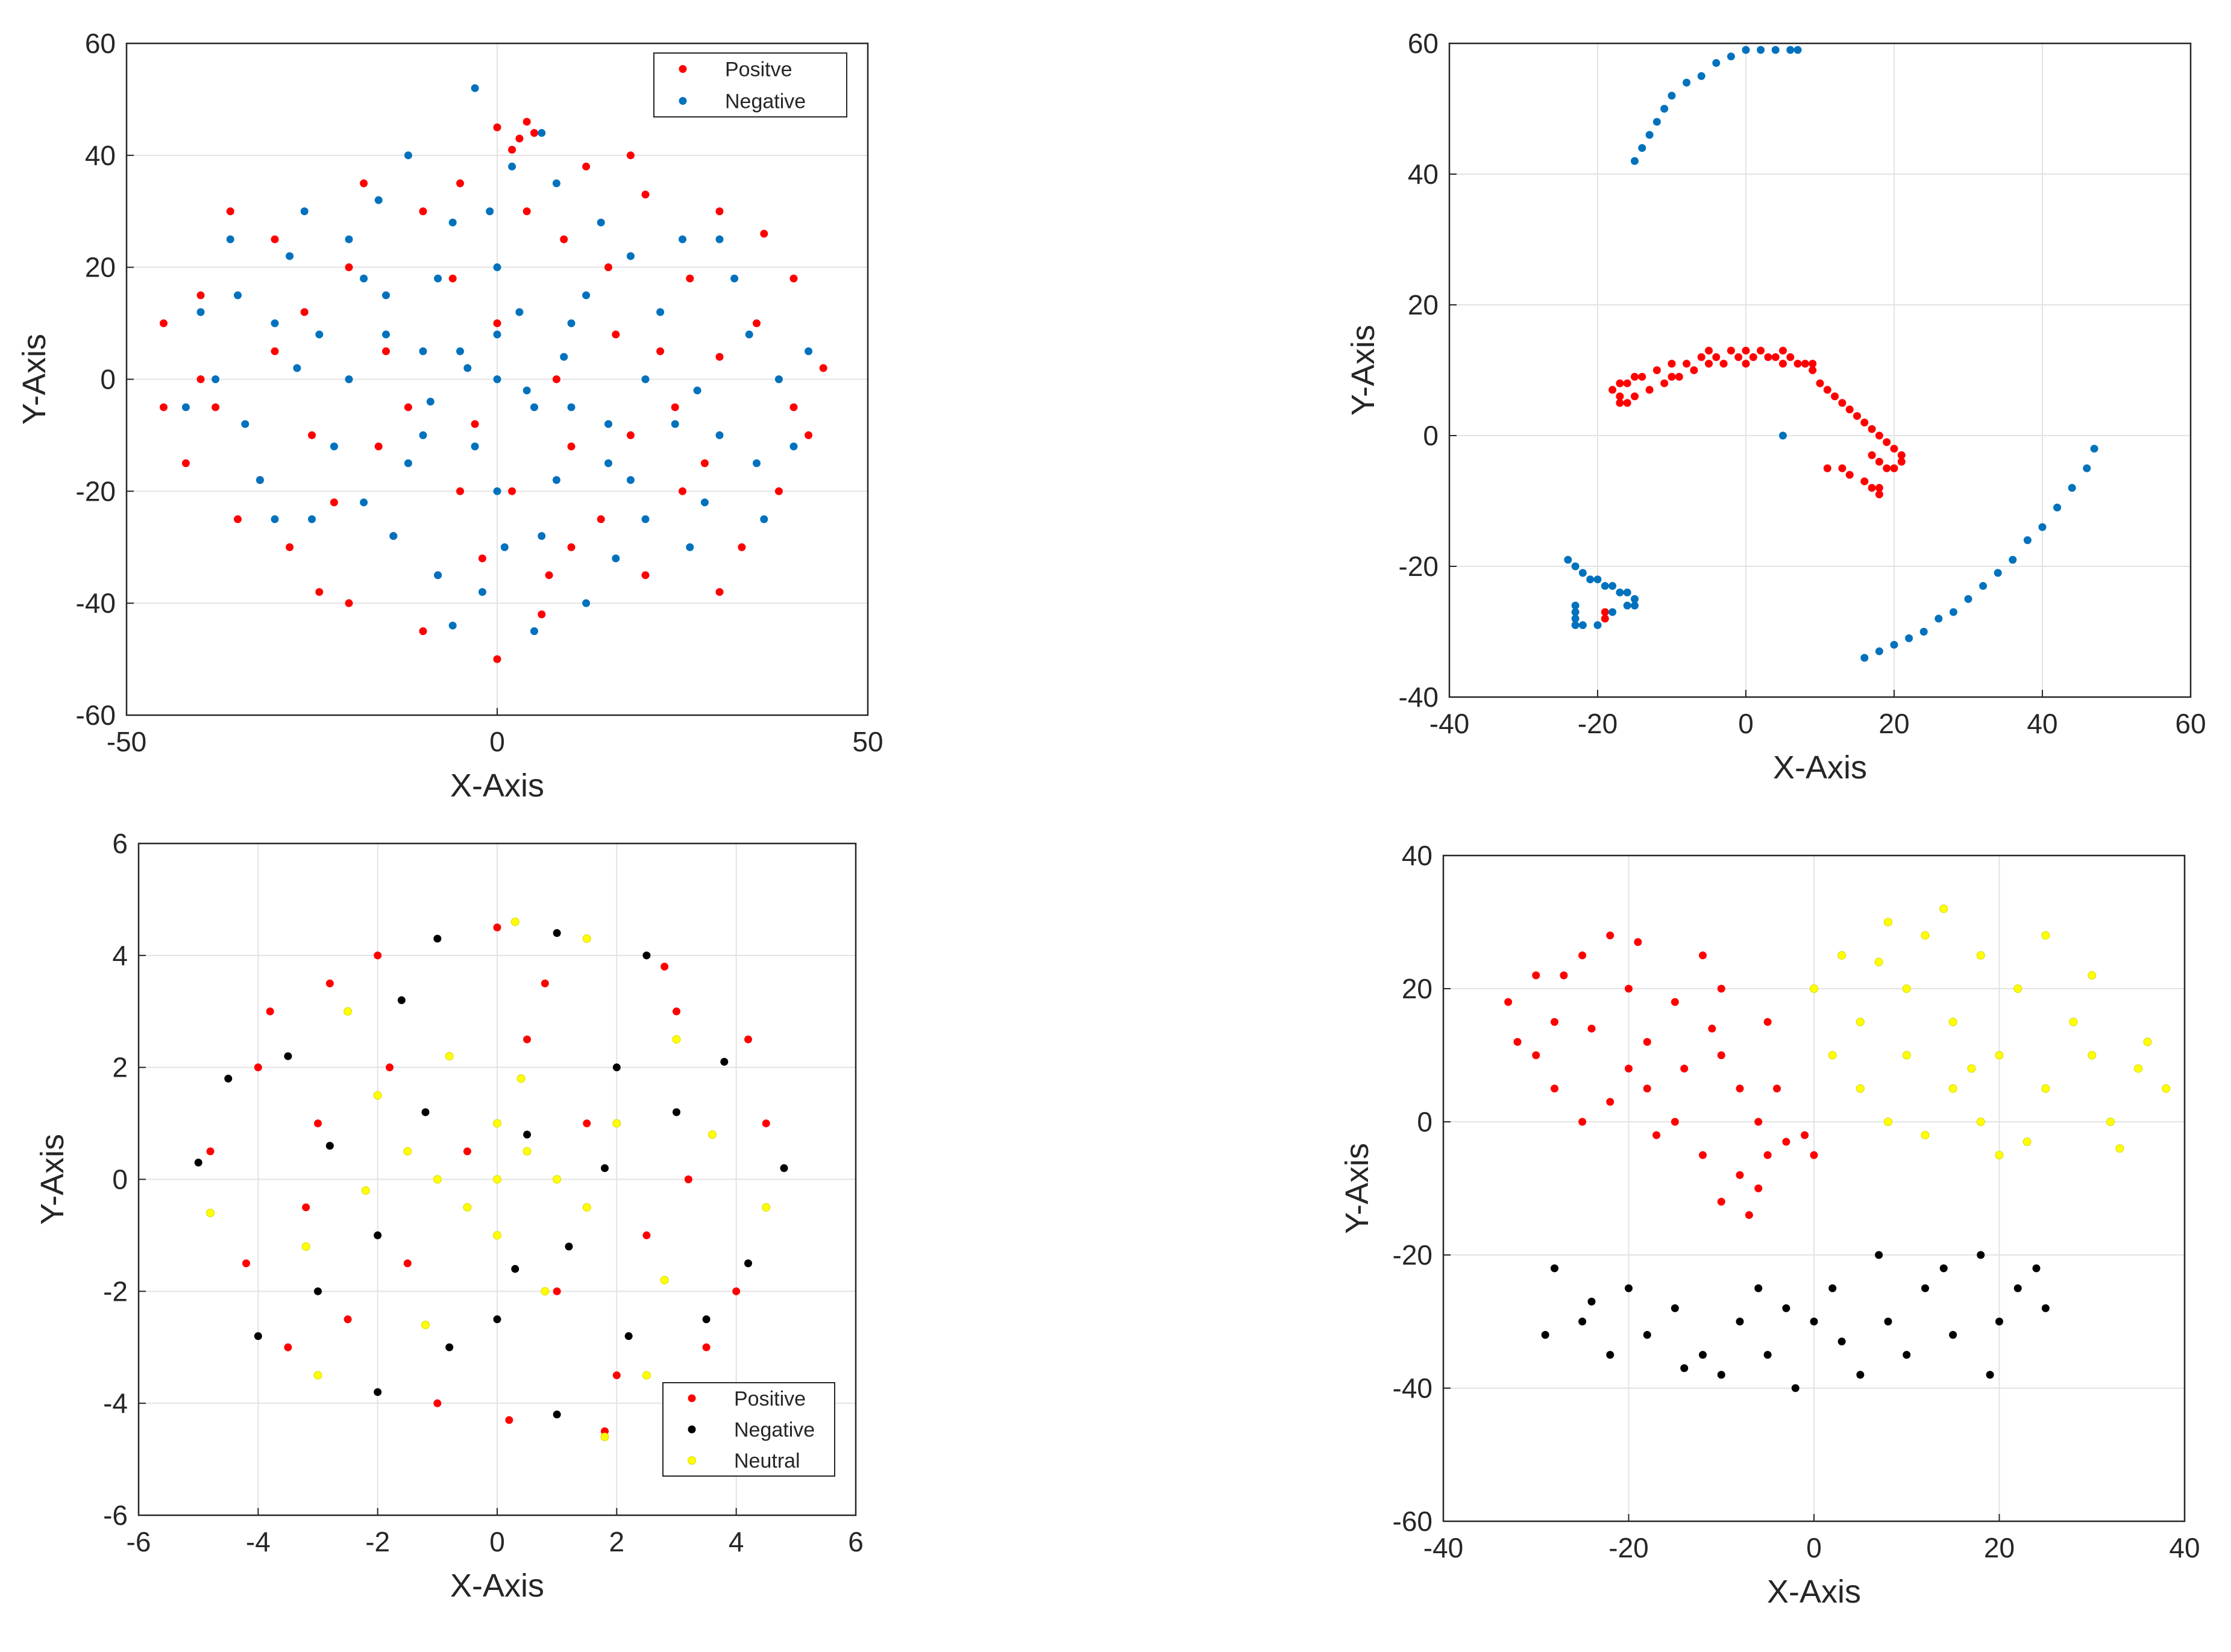  What do you see at coordinates (488, 1179) in the screenshot?
I see `series-positive` at bounding box center [488, 1179].